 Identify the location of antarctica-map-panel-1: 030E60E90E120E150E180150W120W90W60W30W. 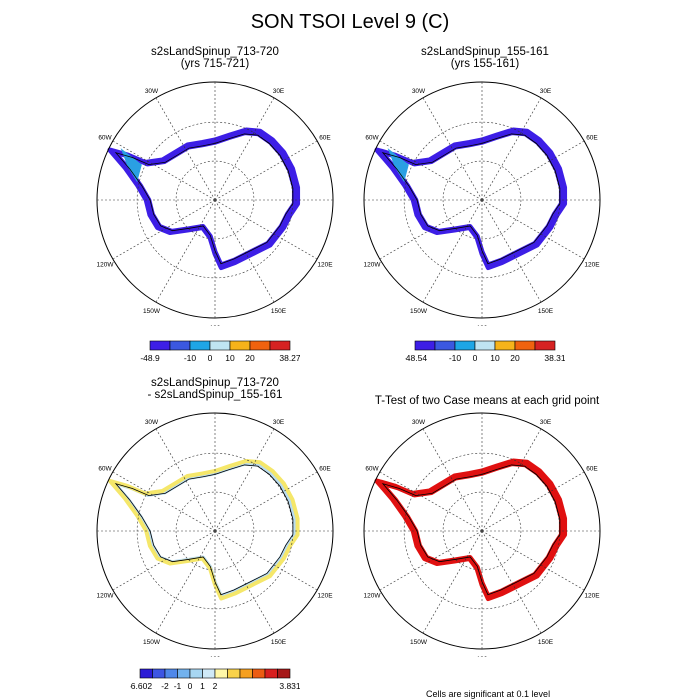
(214, 203).